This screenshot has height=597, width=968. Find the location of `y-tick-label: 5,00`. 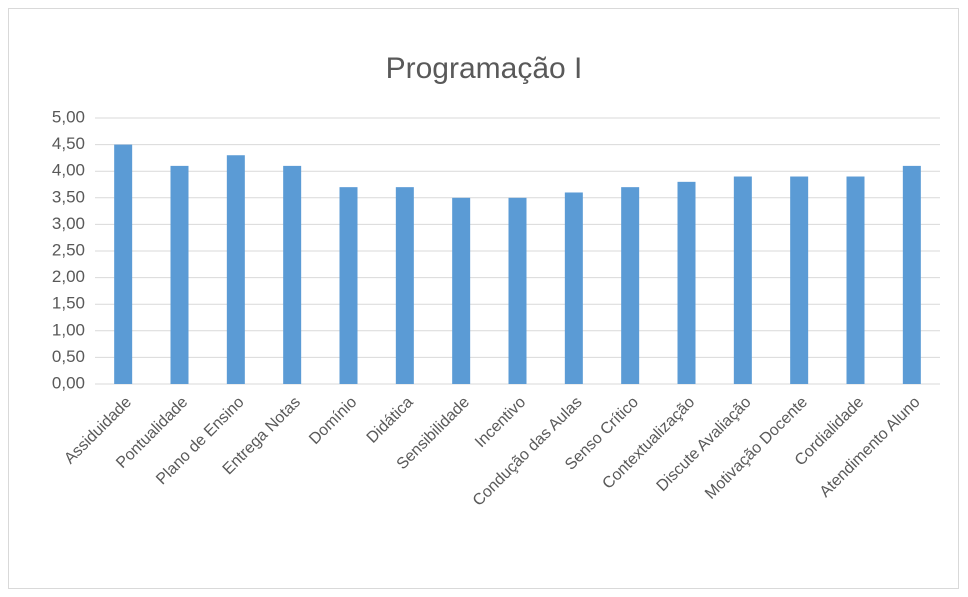

y-tick-label: 5,00 is located at coordinates (68, 116).